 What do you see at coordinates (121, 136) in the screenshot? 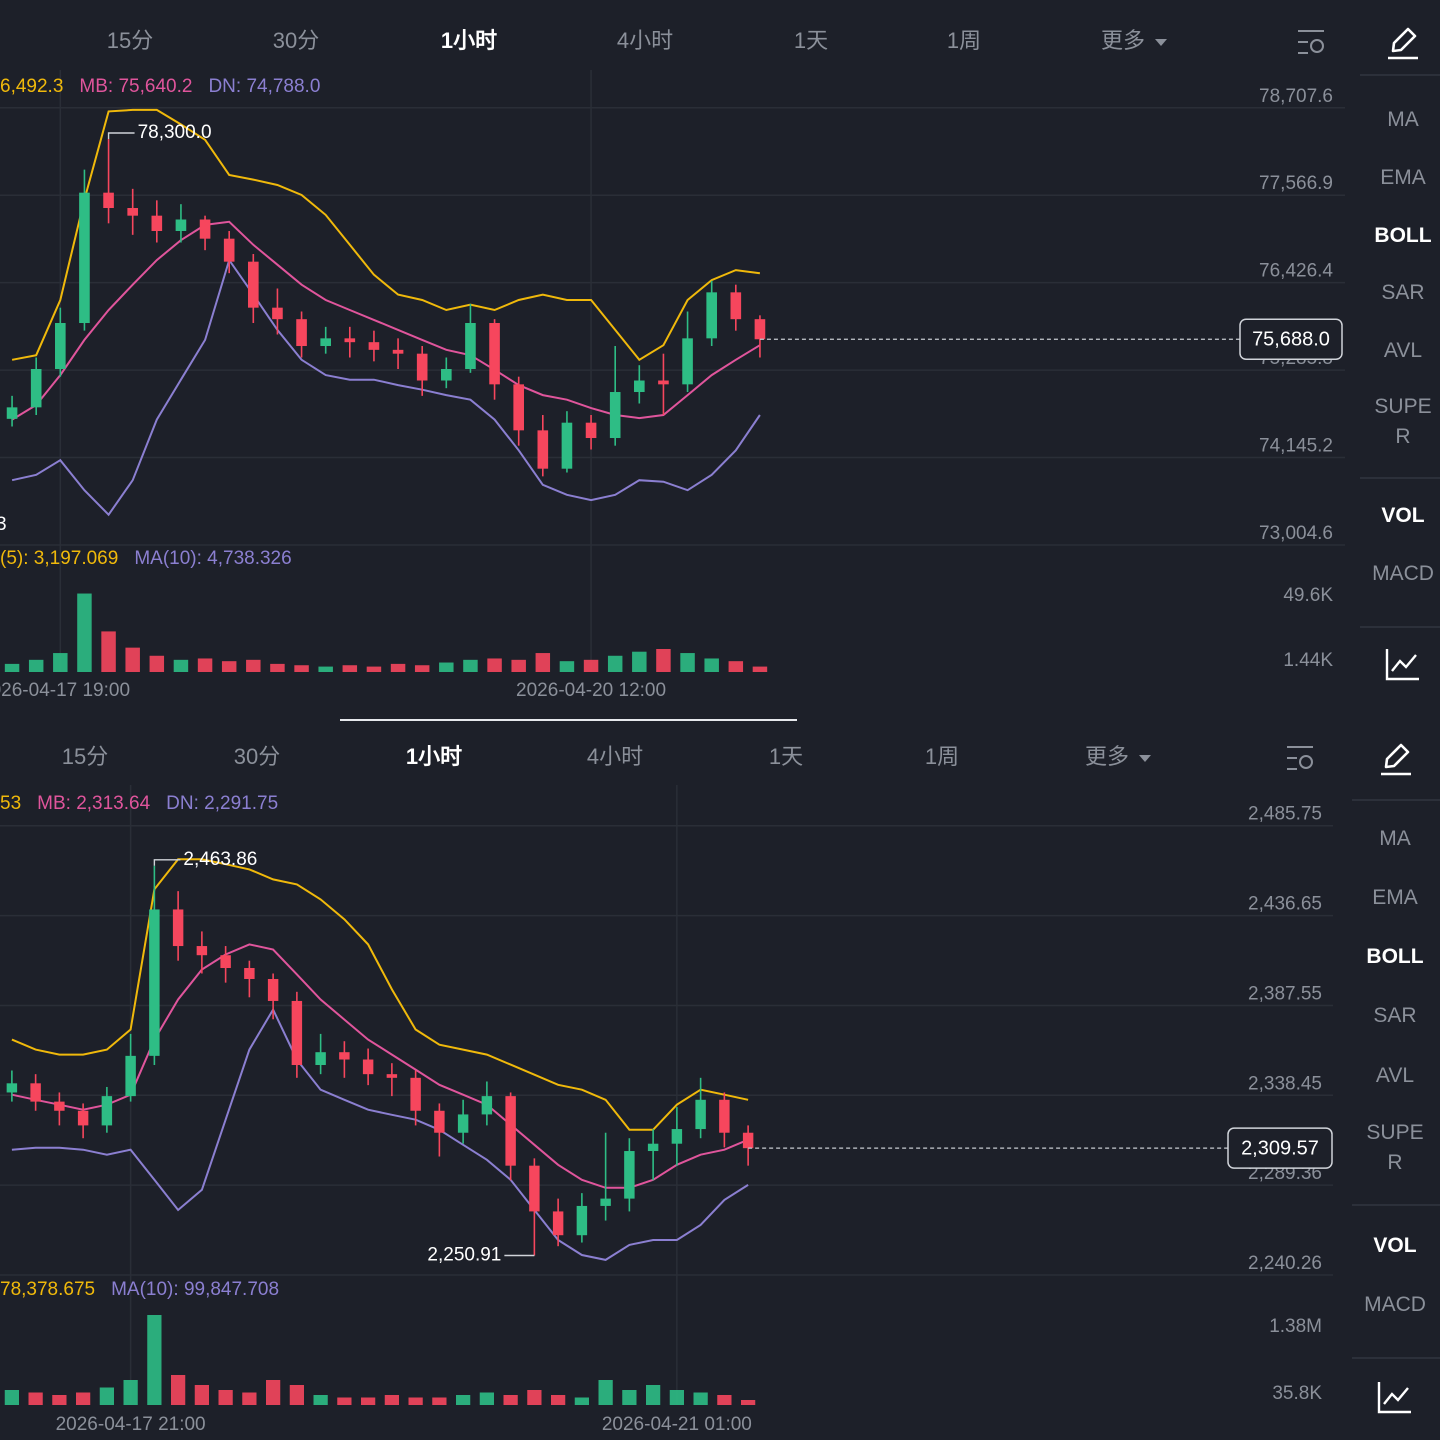
I see `high-marker` at bounding box center [121, 136].